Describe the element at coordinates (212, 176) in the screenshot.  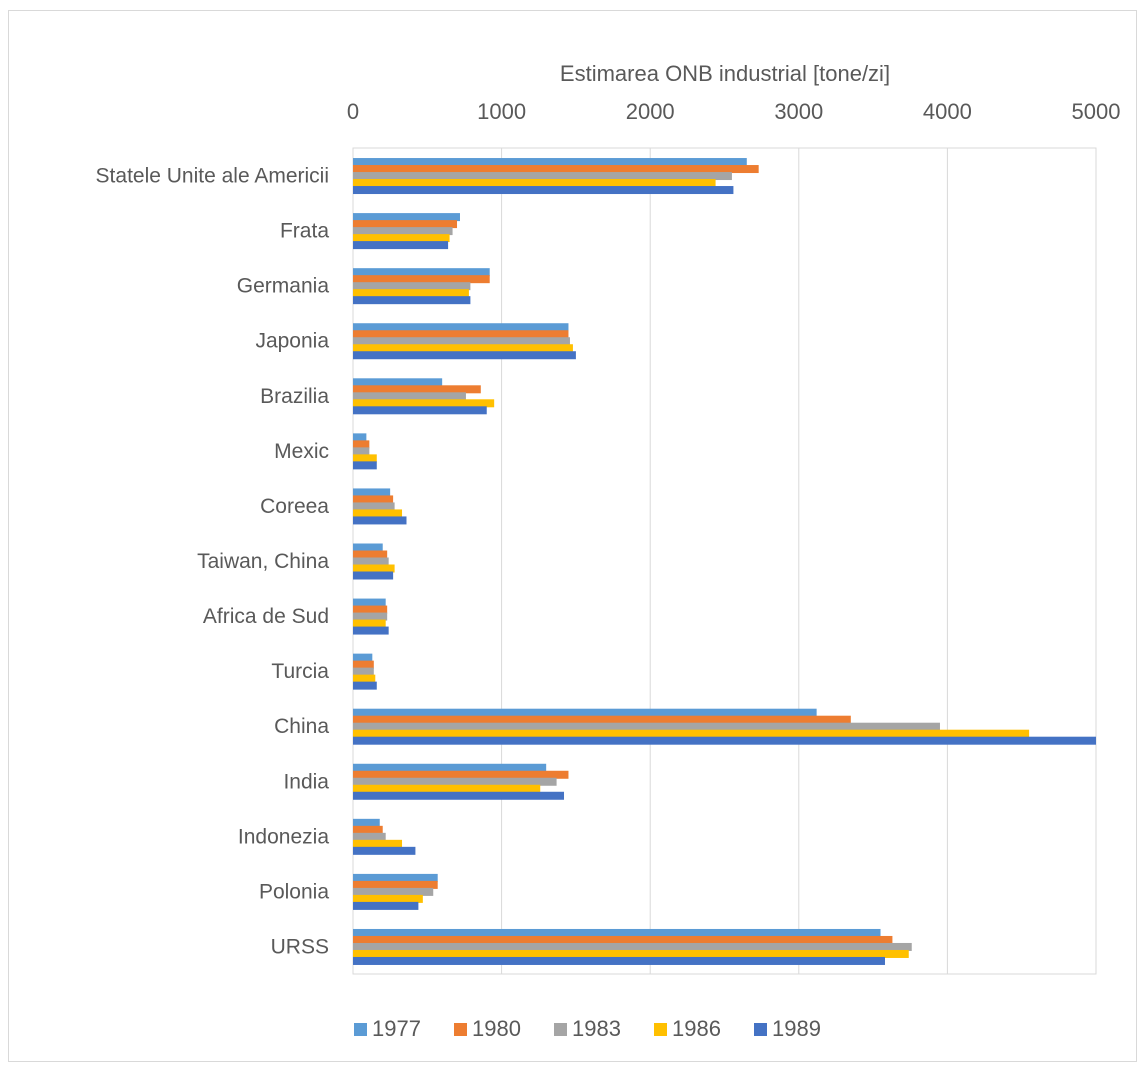
I see `category-label: Statele Unite ale Americii` at that location.